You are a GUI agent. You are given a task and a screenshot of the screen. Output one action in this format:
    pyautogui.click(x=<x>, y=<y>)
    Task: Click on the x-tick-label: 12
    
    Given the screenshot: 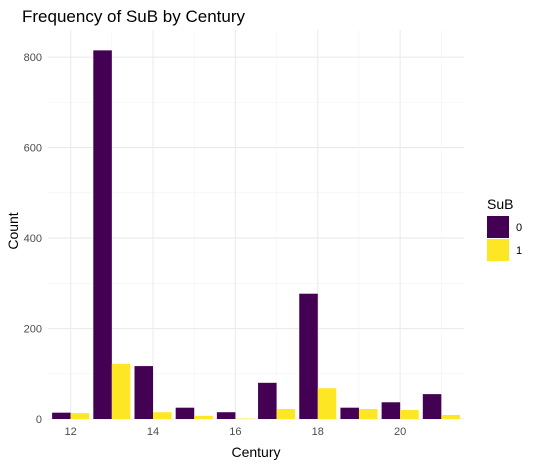 What is the action you would take?
    pyautogui.click(x=71, y=432)
    